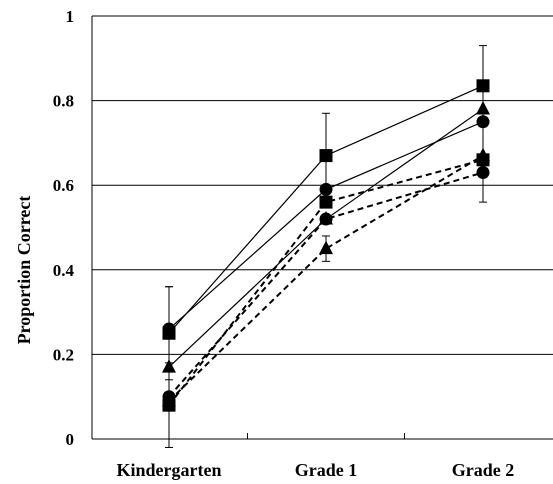  What do you see at coordinates (63, 101) in the screenshot?
I see `y-tick-label: 0.8` at bounding box center [63, 101].